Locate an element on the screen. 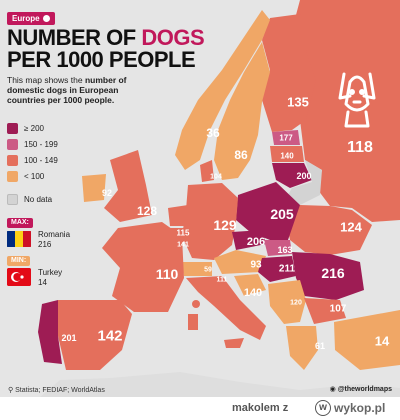  footer-bar: makolem z w wykop.pl is located at coordinates (200, 408).